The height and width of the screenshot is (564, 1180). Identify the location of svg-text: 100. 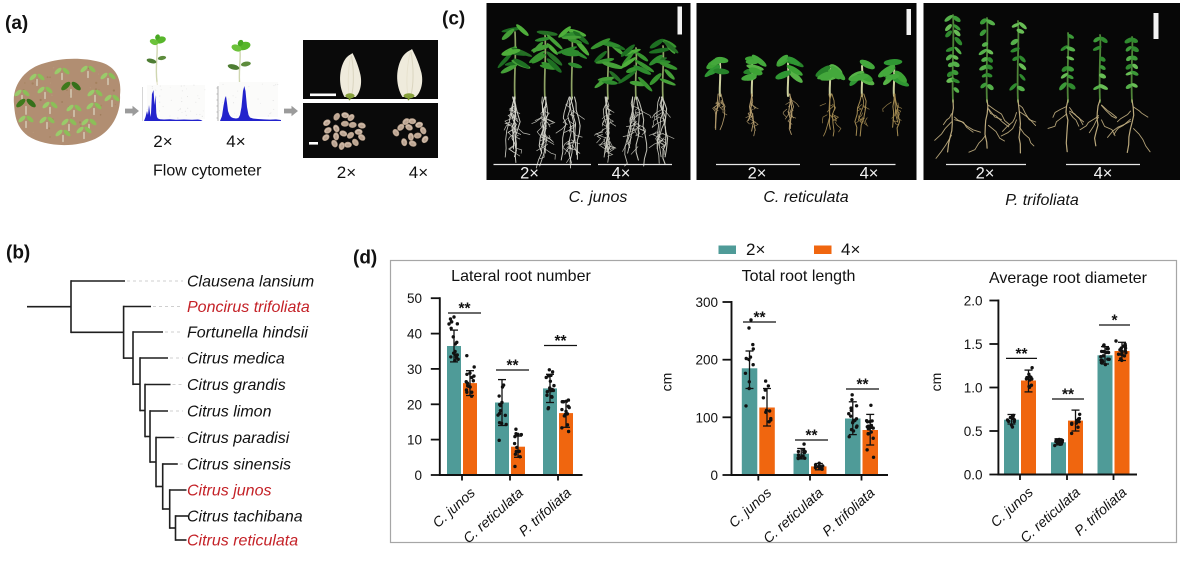
(706, 417).